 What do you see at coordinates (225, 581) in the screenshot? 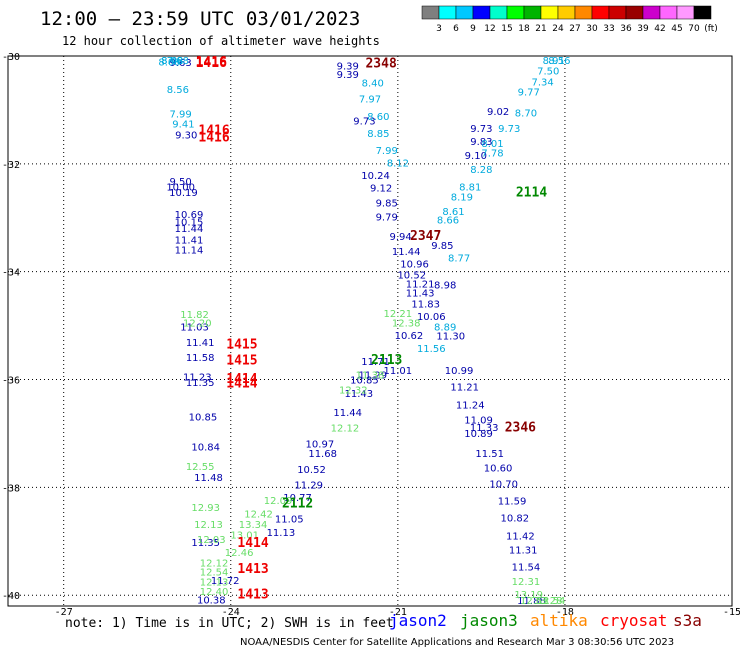
I see `wave-height-value: 11.72` at bounding box center [225, 581].